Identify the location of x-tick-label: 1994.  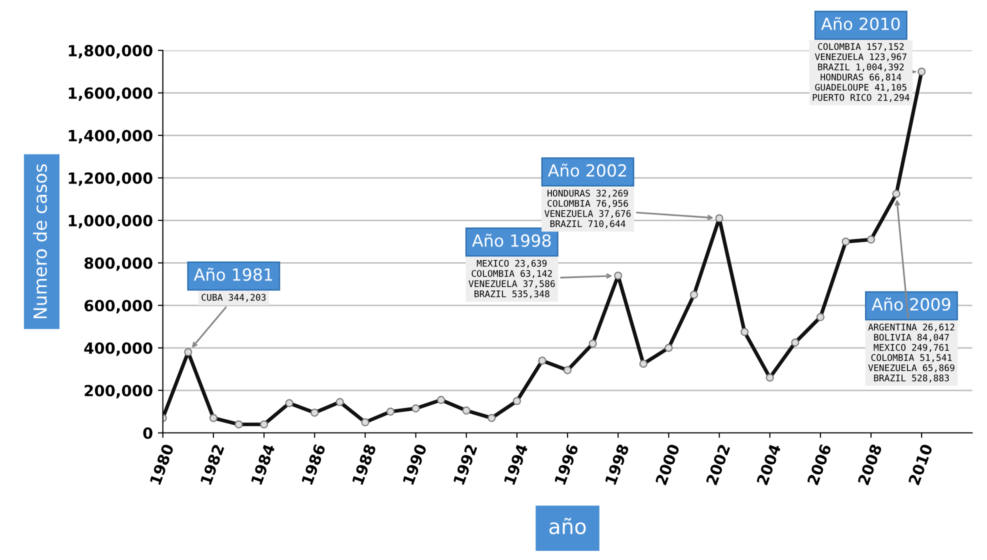
(516, 464).